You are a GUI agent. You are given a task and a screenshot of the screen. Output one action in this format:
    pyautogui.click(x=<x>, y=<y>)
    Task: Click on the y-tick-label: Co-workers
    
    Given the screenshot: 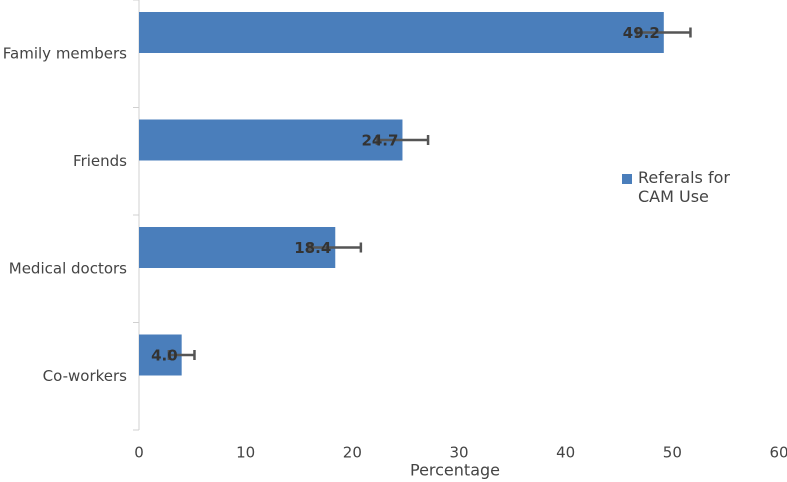 What is the action you would take?
    pyautogui.click(x=85, y=376)
    